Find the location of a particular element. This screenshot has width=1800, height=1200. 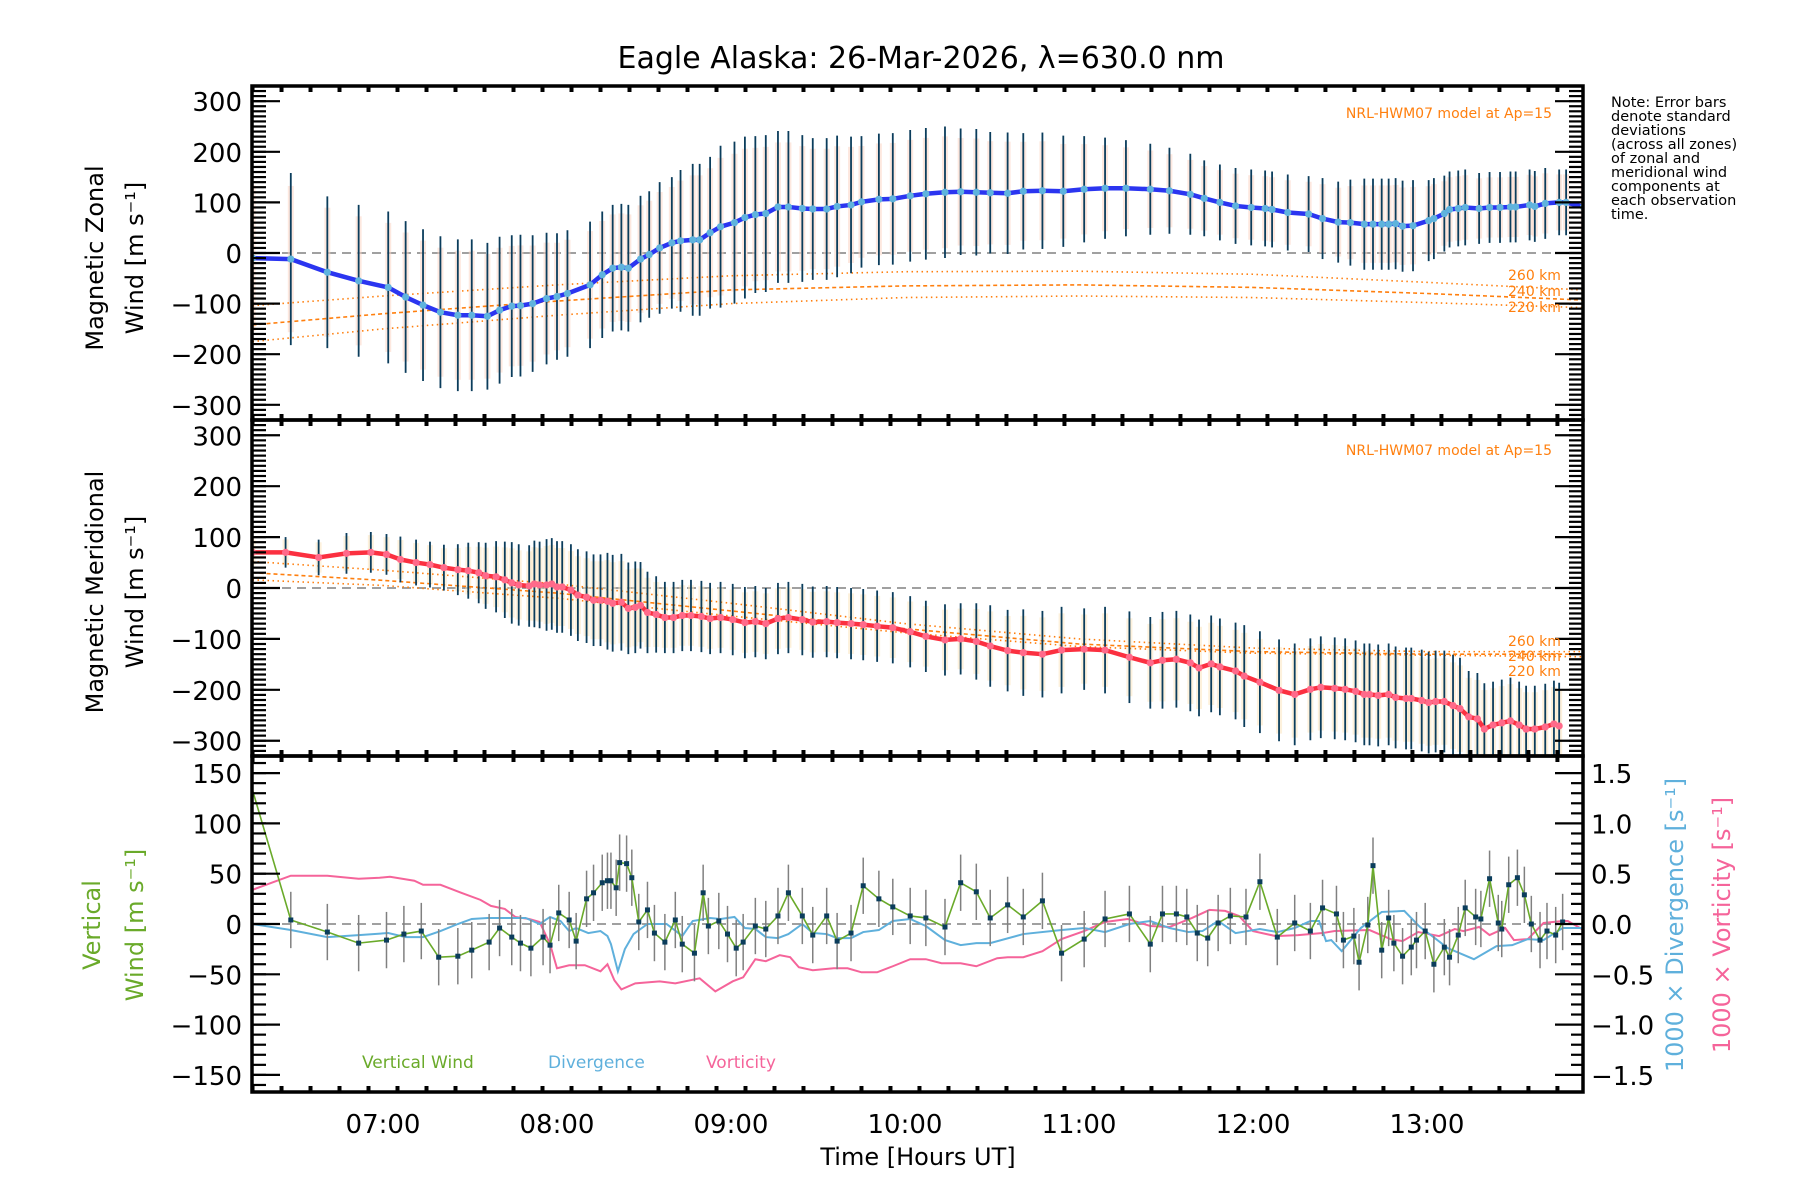

y-axis-tick-label: 200 is located at coordinates (217, 154).